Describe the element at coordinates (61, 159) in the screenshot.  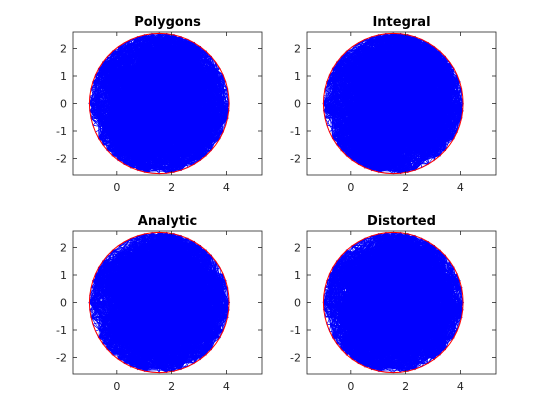
I see `y-tick-label: -2` at that location.